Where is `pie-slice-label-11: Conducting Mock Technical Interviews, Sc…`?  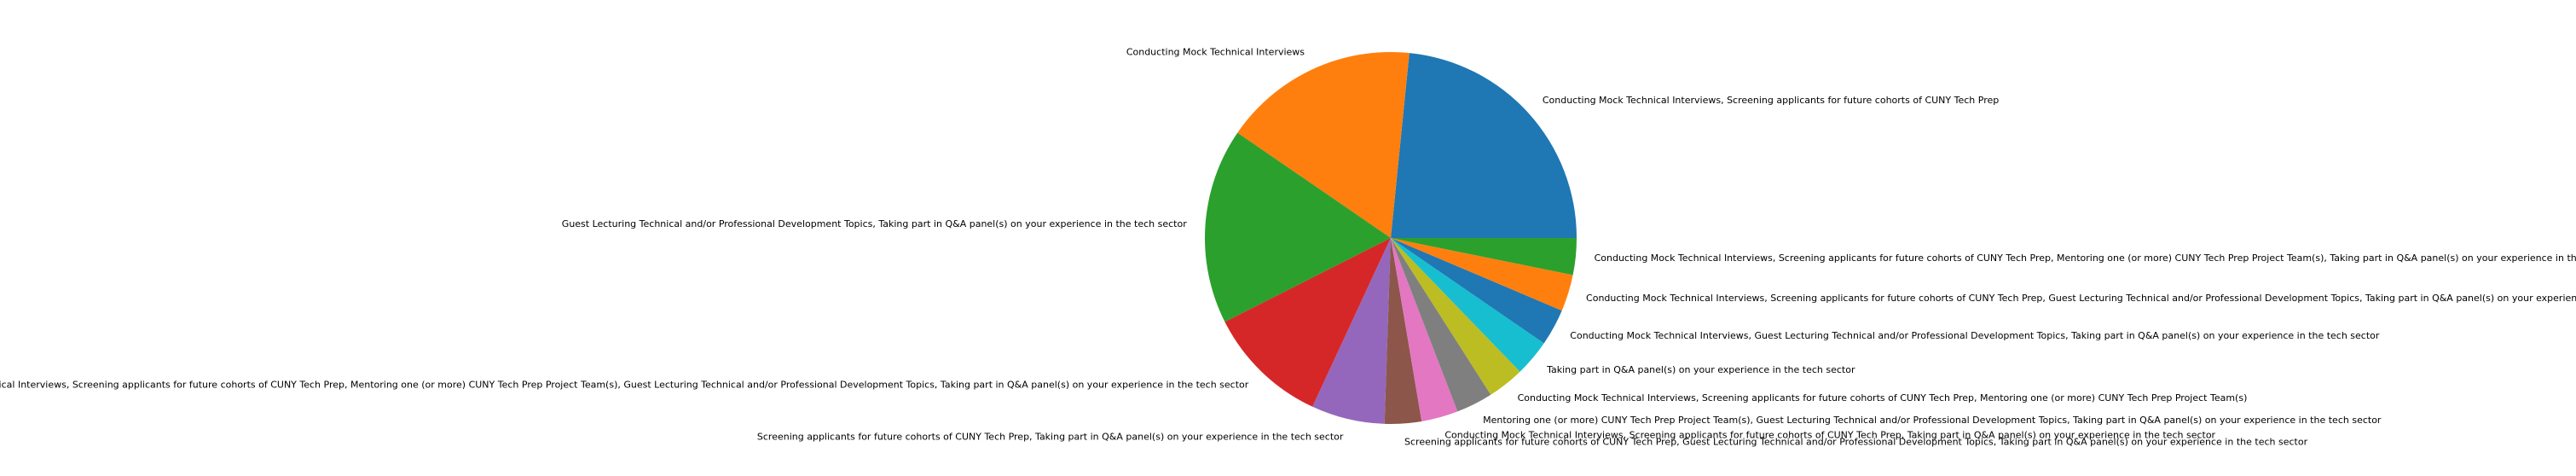
pie-slice-label-11: Conducting Mock Technical Interviews, Sc… is located at coordinates (2081, 298).